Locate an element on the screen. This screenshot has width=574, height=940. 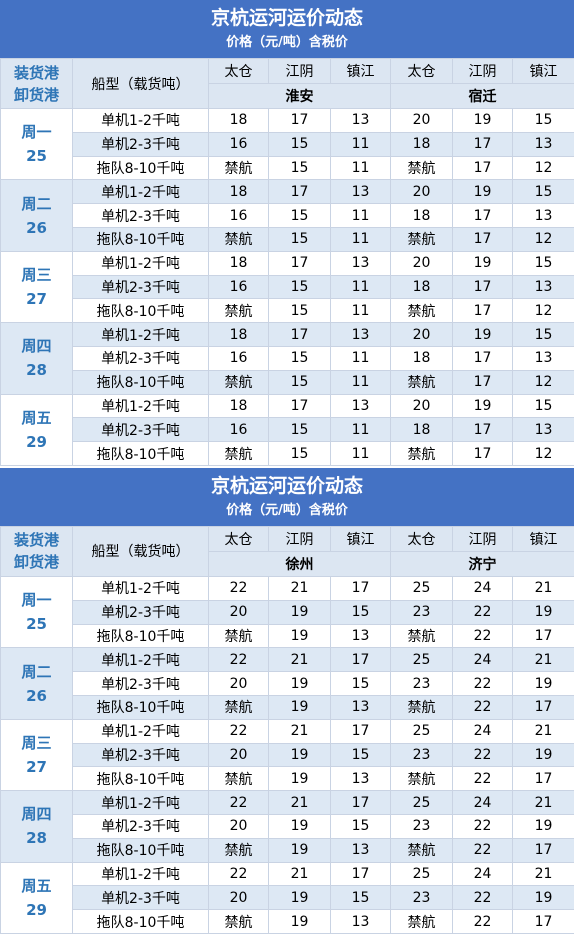
loading-port: 宿迁 is located at coordinates (482, 96).